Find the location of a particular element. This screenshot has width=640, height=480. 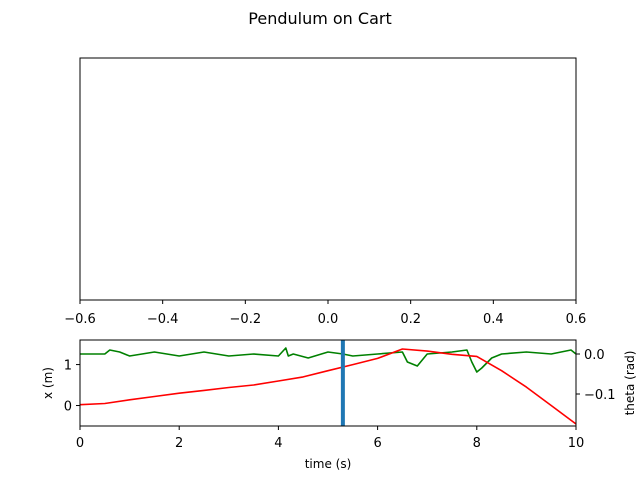

x-y-tick-label: 1 is located at coordinates (68, 366).